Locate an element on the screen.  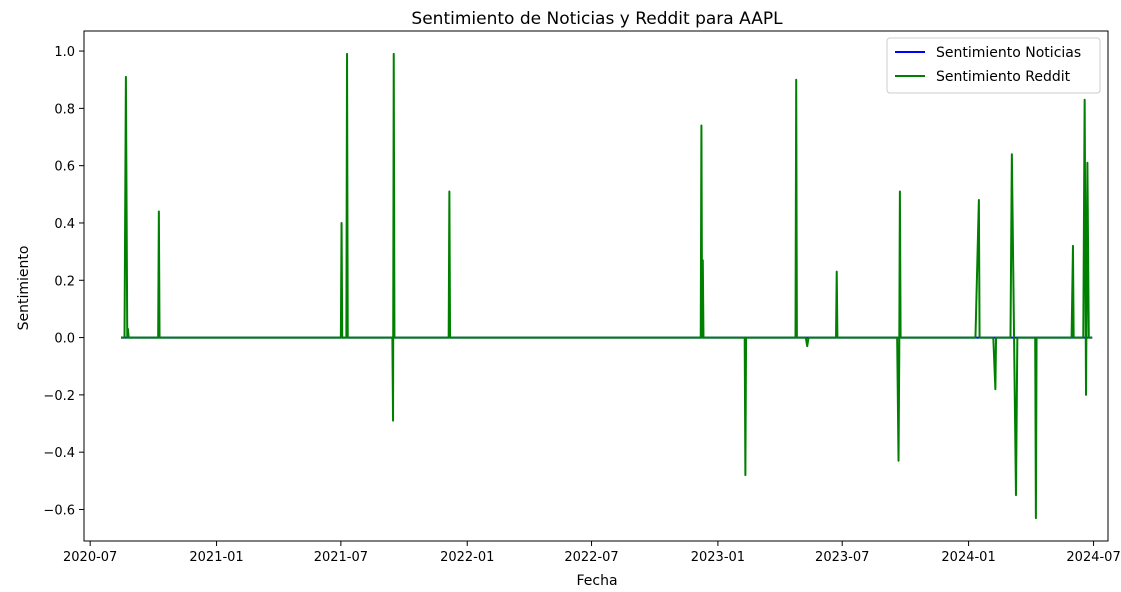
legend: Sentimiento Noticias Sentimiento Reddit is located at coordinates (993, 65).